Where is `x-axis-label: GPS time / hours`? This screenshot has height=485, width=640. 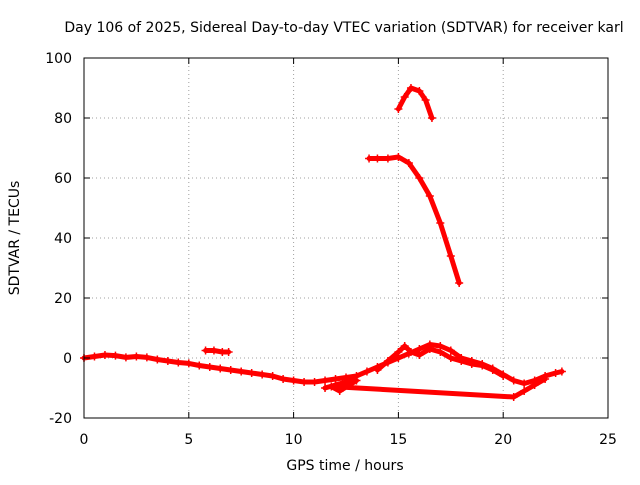
x-axis-label: GPS time / hours is located at coordinates (344, 466).